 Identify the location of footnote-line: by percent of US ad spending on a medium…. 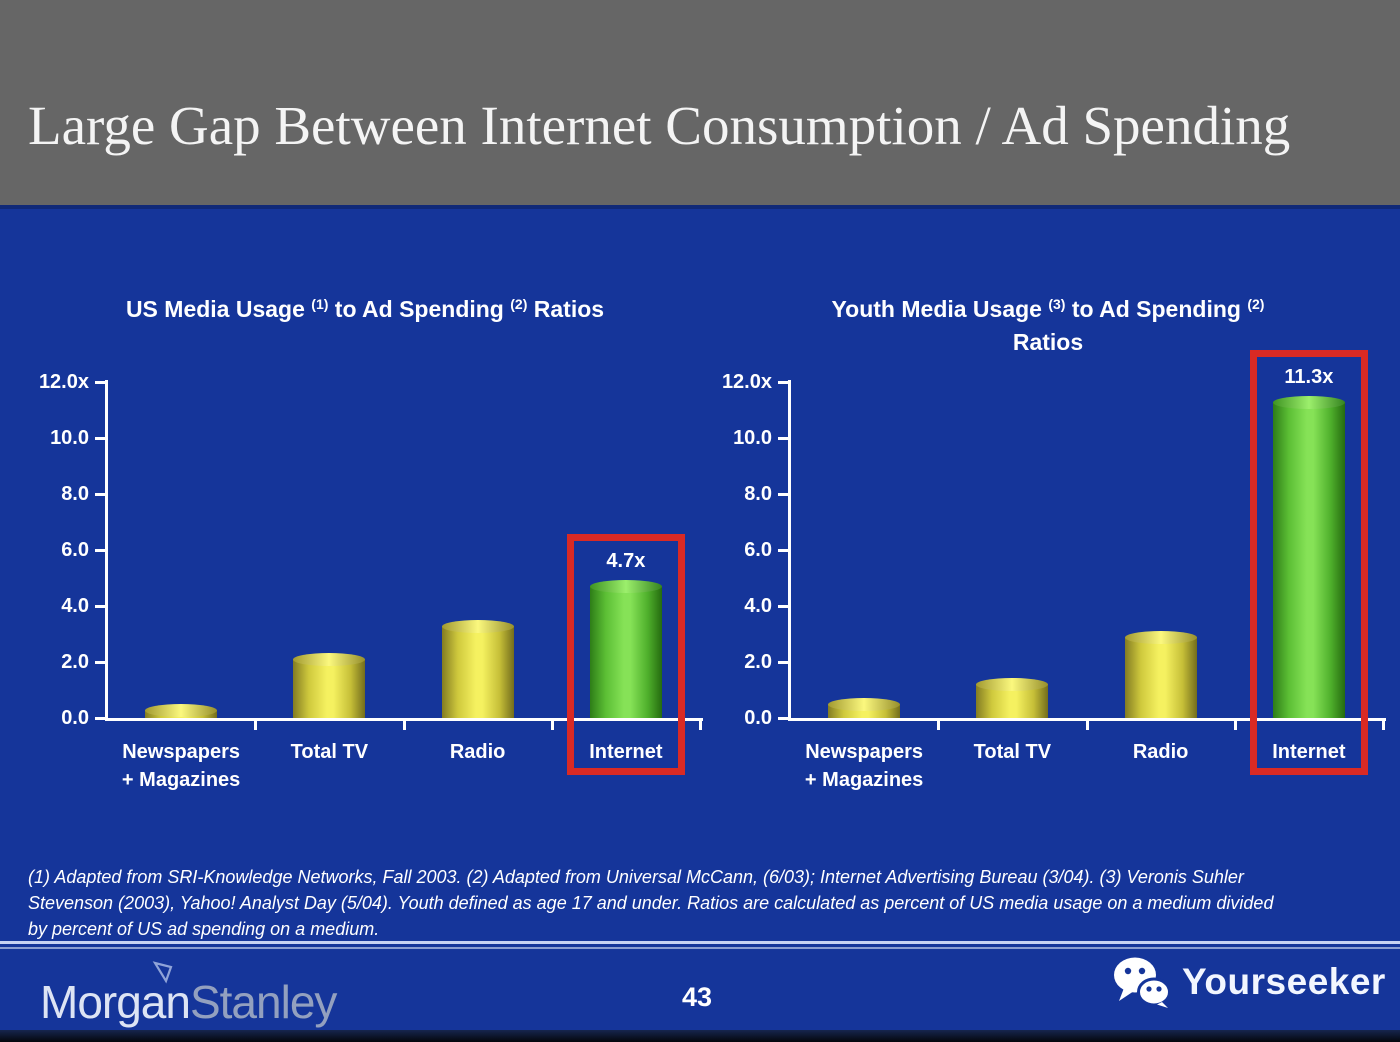
(204, 929).